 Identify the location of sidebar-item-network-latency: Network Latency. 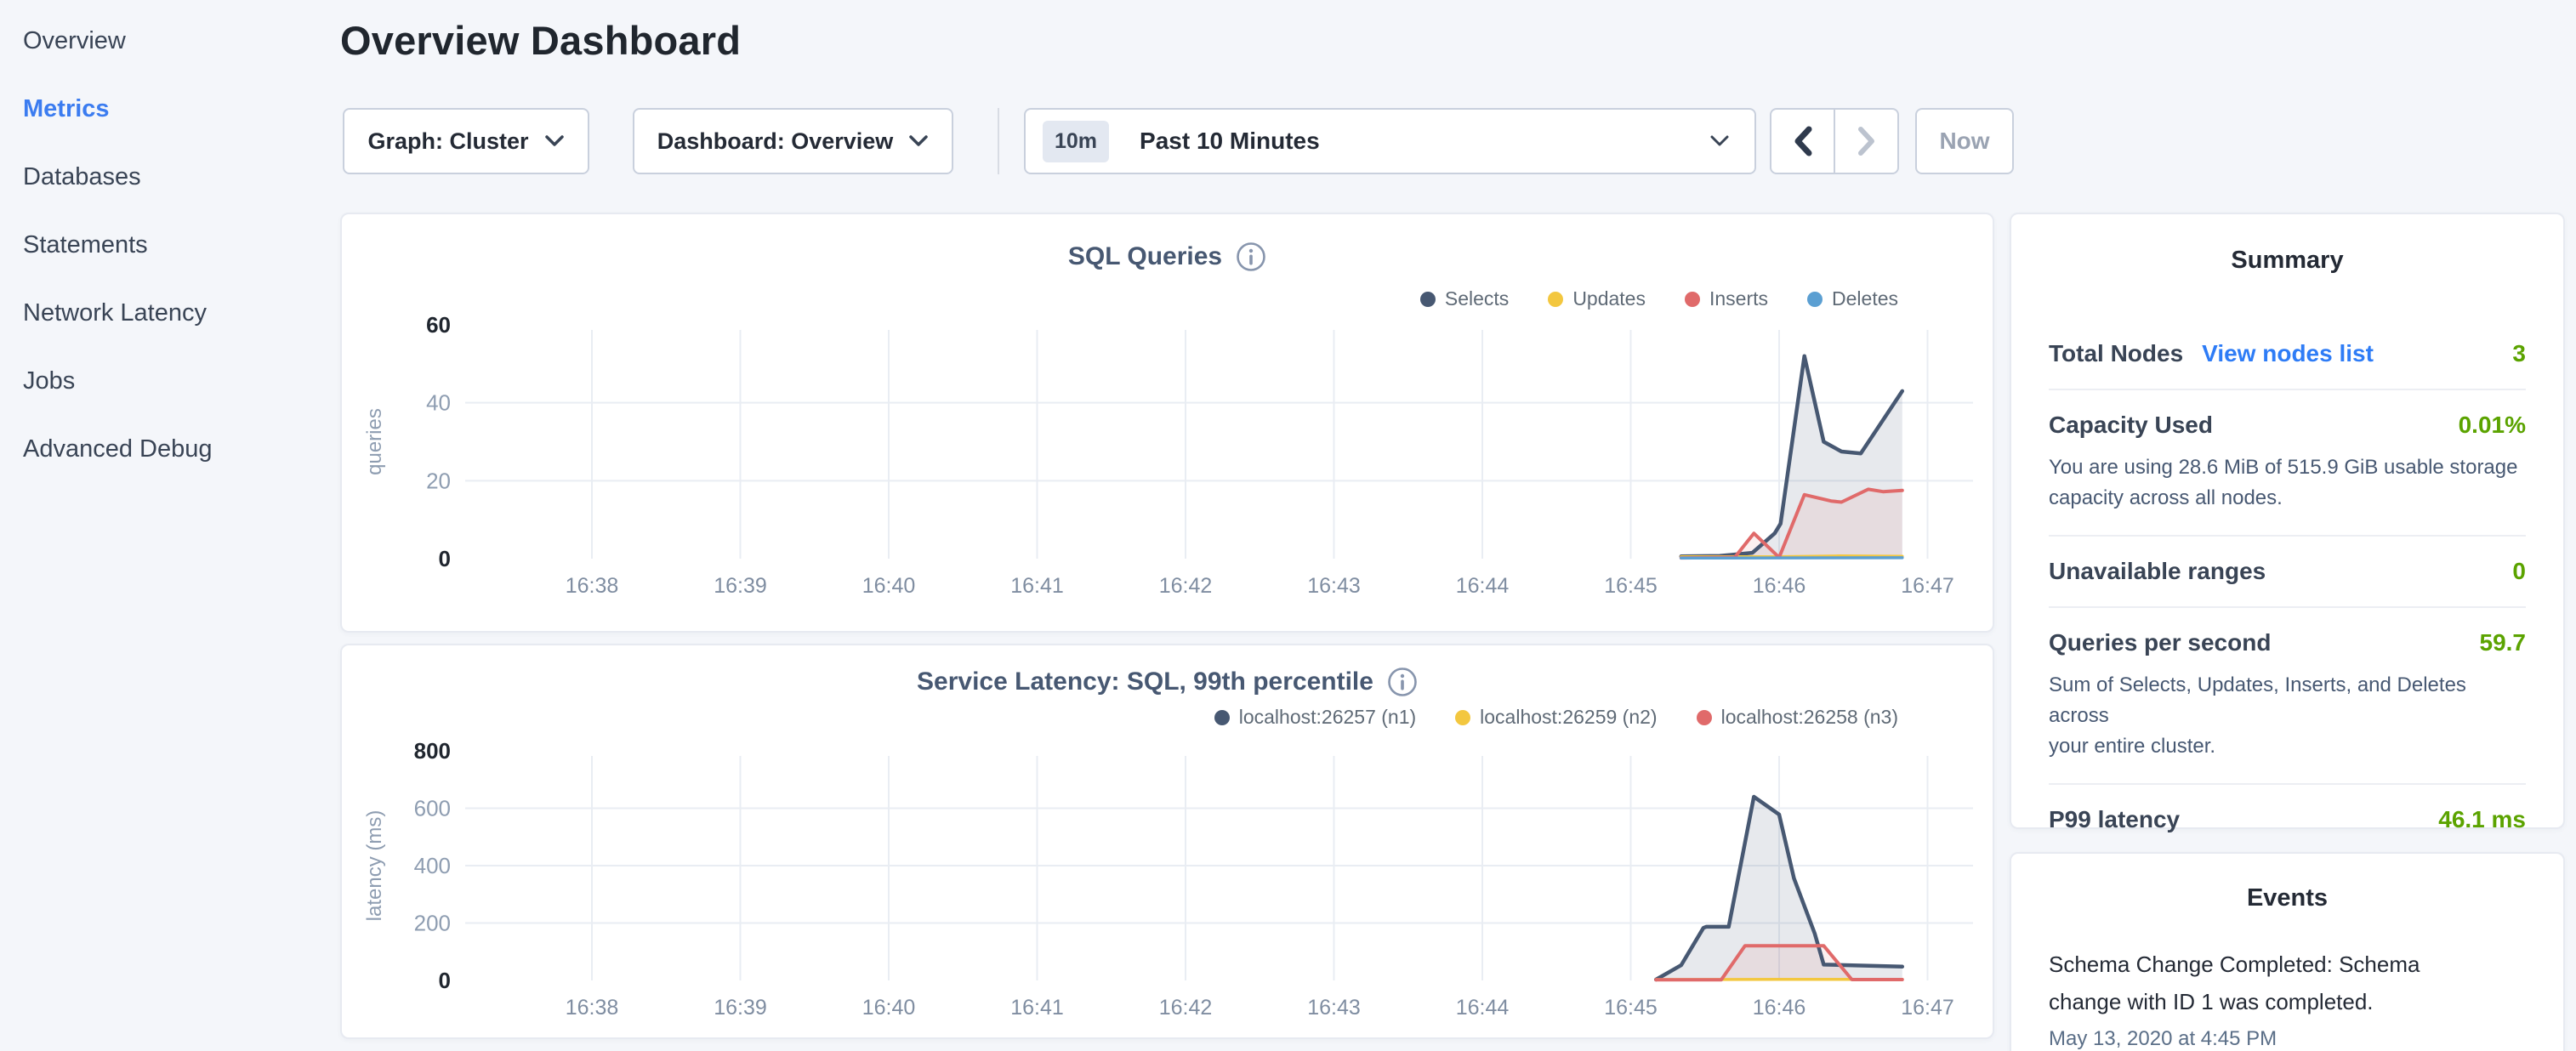
(115, 313).